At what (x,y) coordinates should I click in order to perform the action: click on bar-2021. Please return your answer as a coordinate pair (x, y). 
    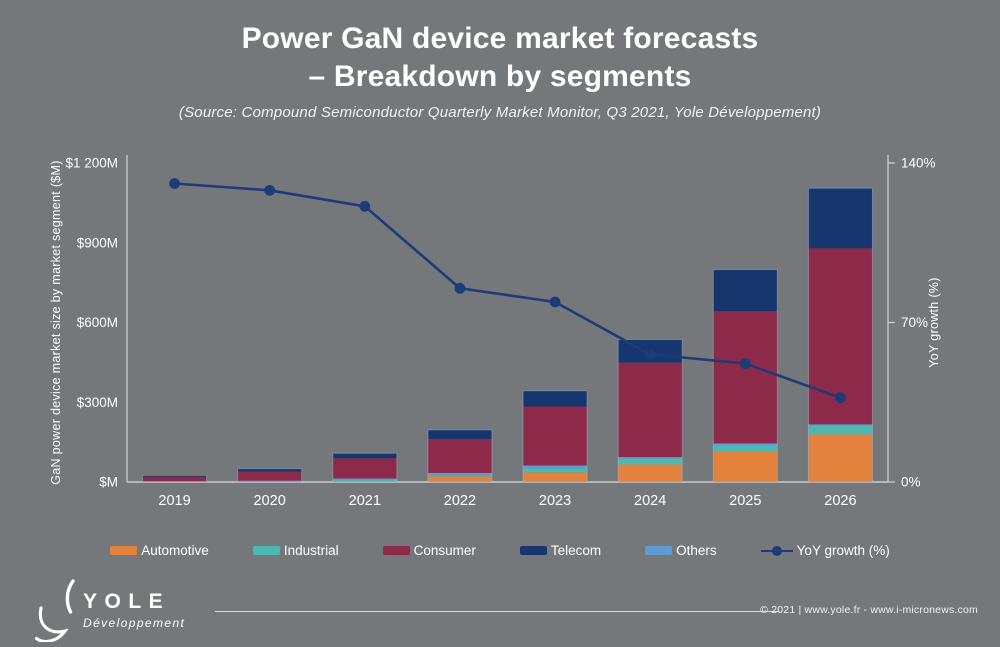
    Looking at the image, I should click on (365, 467).